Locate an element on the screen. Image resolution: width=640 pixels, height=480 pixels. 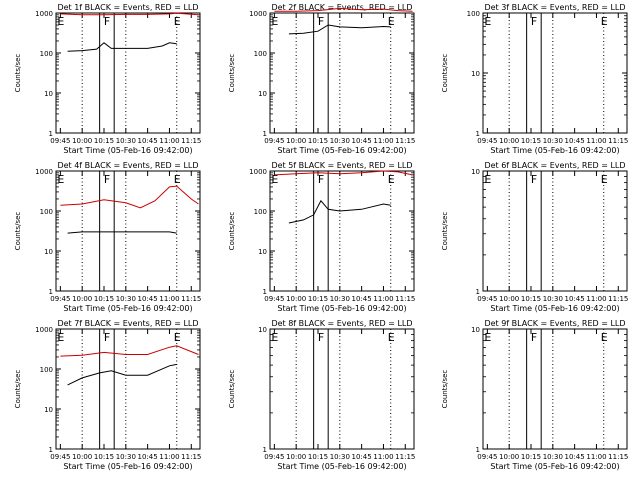
chart-title: Det 5f BLACK = Events, RED = LLD is located at coordinates (341, 165).